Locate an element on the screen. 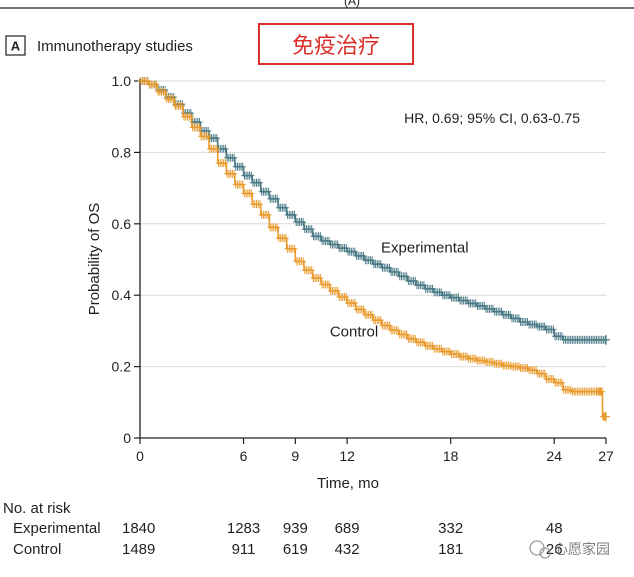 Image resolution: width=634 pixels, height=577 pixels. risk-value: 1489 is located at coordinates (138, 549).